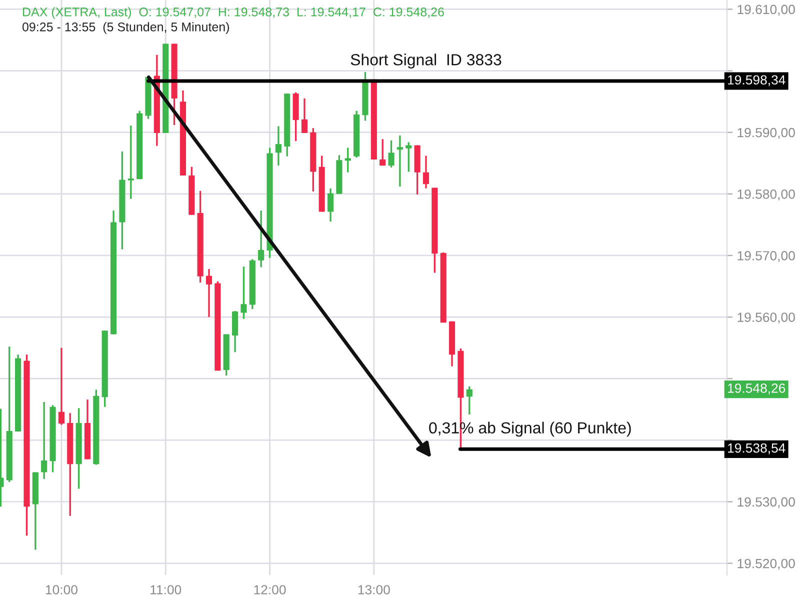  What do you see at coordinates (766, 502) in the screenshot?
I see `y-tick-label: 19.530,00` at bounding box center [766, 502].